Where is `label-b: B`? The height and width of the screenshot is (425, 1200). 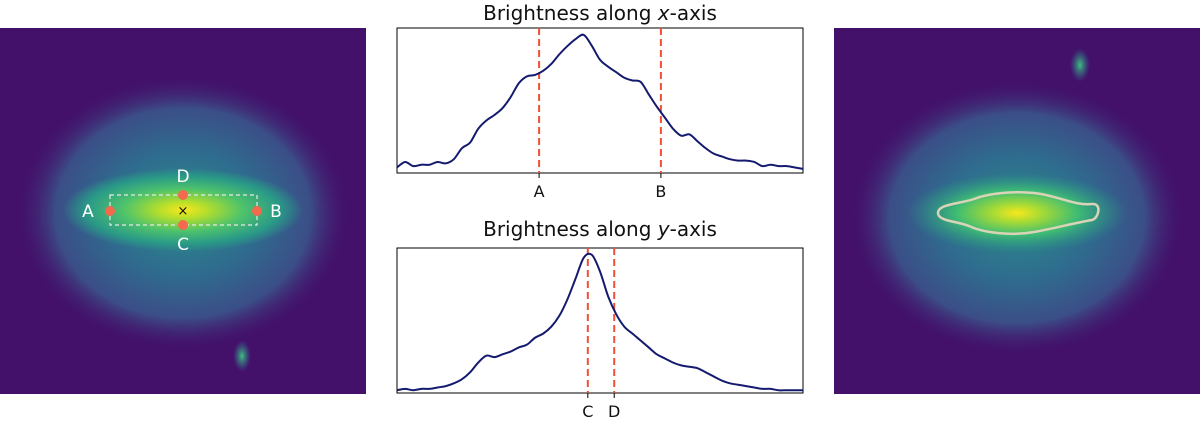 label-b: B is located at coordinates (276, 212).